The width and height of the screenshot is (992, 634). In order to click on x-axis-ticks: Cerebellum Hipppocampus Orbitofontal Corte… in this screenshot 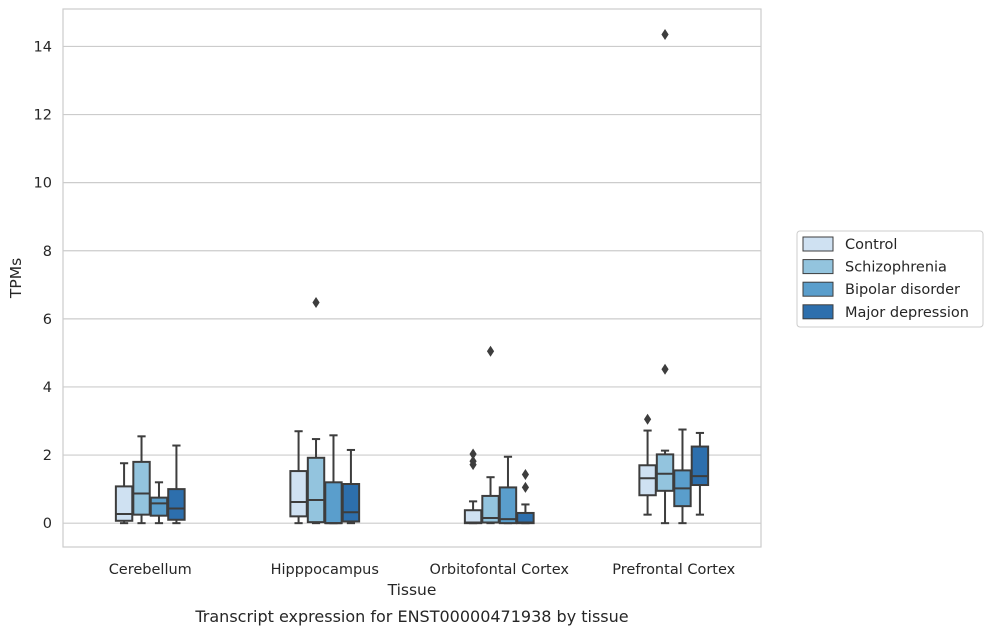, I will do `click(422, 570)`.